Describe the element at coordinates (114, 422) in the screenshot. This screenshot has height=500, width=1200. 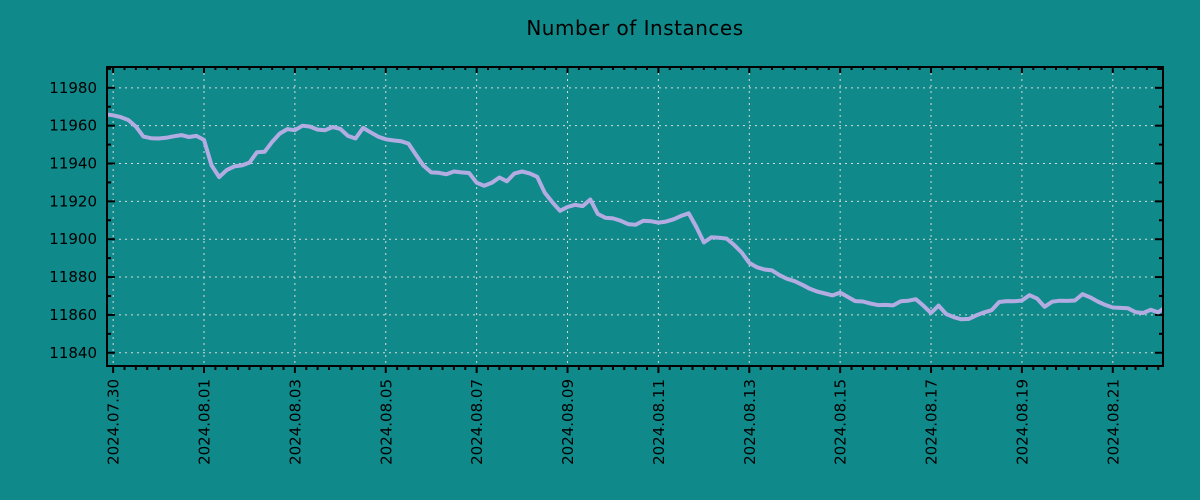
I see `x-tick-label: 2024.07.30` at that location.